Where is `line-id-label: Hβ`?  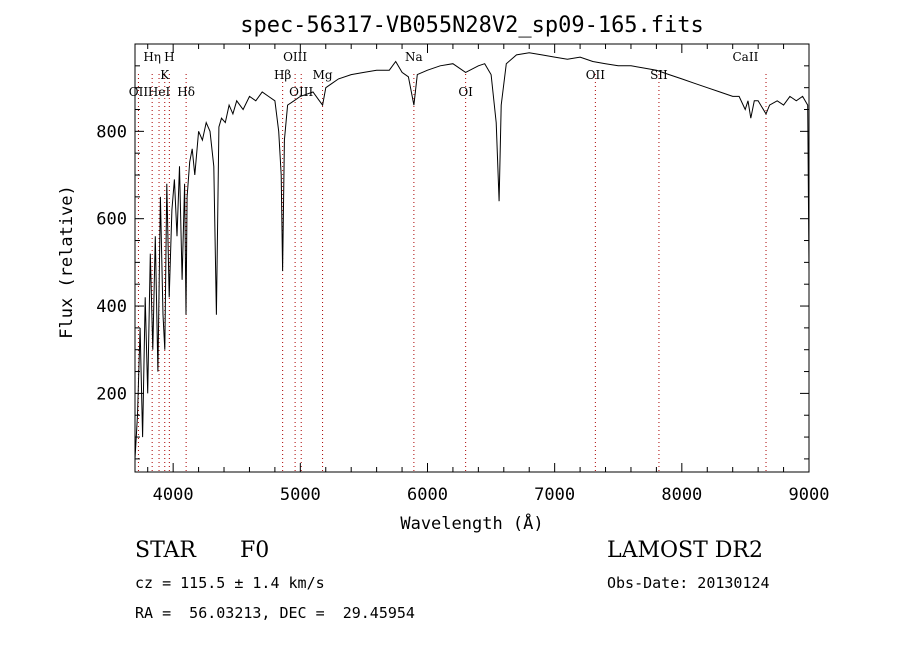
line-id-label: Hβ is located at coordinates (282, 75).